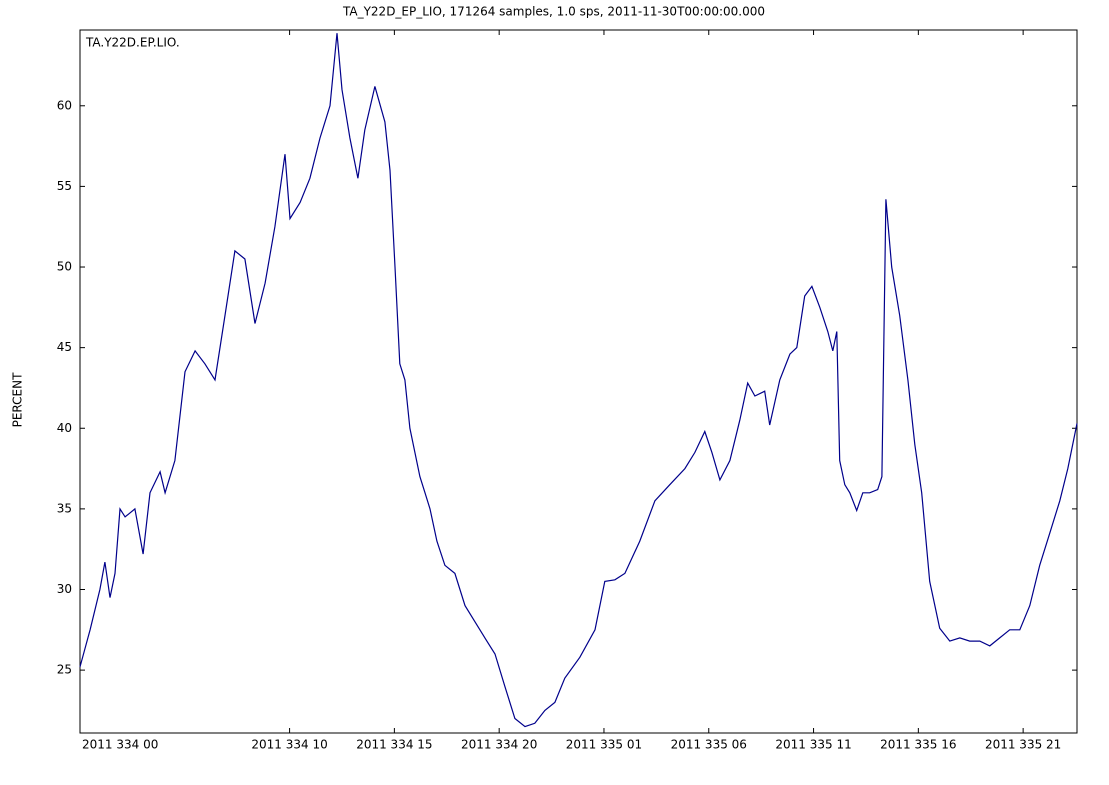 The width and height of the screenshot is (1109, 785). Describe the element at coordinates (64, 670) in the screenshot. I see `y-tick-label: 25` at that location.